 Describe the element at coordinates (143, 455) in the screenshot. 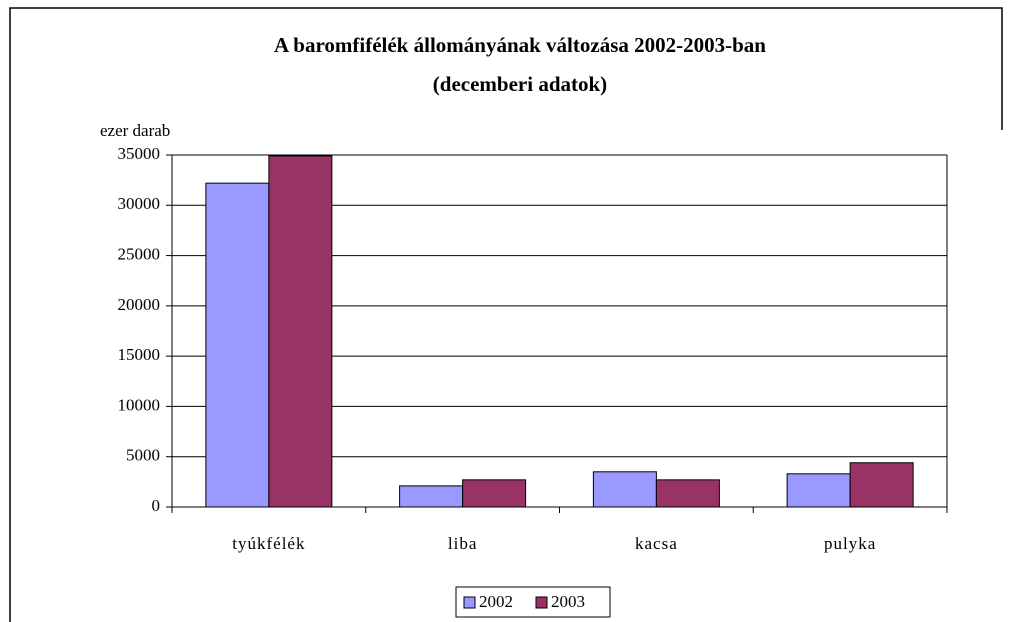

I see `y-tick-label: 5000` at that location.